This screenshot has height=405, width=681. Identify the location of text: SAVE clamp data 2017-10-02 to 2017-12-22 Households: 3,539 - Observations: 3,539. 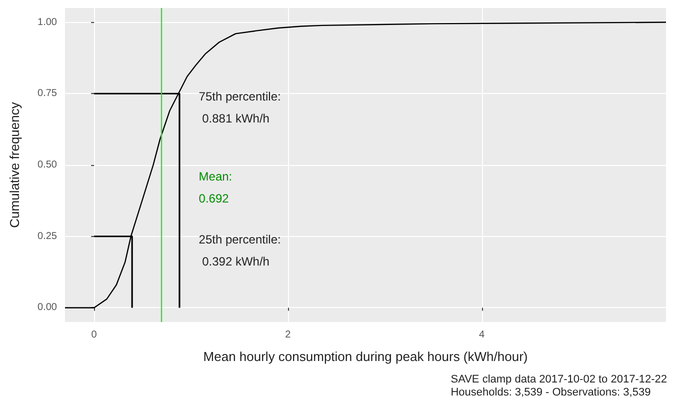
(559, 386).